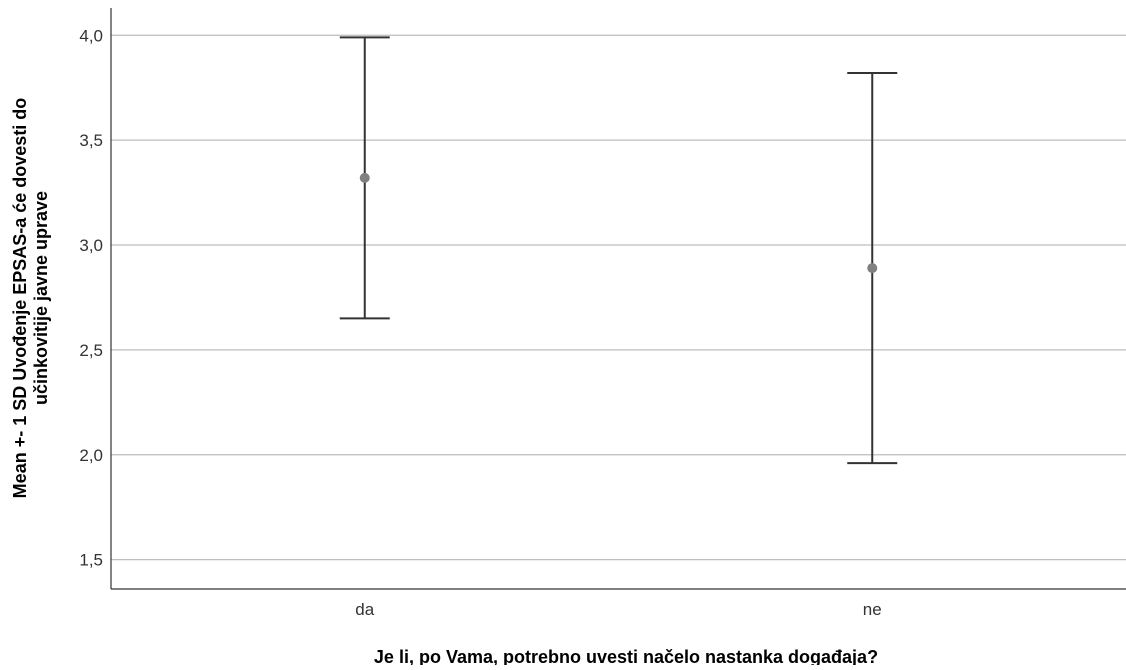 This screenshot has width=1126, height=670. What do you see at coordinates (91, 140) in the screenshot?
I see `y-tick-label: 3,5` at bounding box center [91, 140].